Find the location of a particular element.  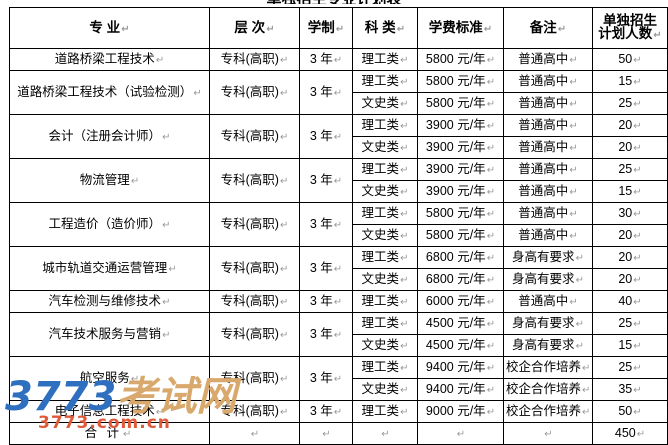

cell-major-text: 电子信息工程技术 is located at coordinates (104, 410).